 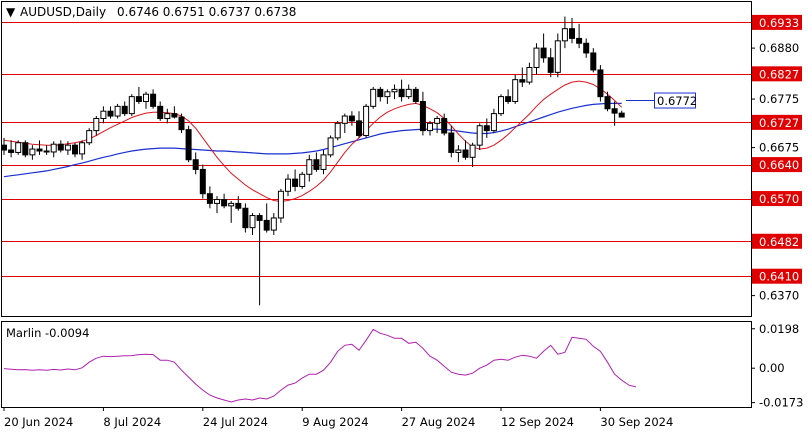 I want to click on oscillator-tick-label: 0.00, so click(x=772, y=368).